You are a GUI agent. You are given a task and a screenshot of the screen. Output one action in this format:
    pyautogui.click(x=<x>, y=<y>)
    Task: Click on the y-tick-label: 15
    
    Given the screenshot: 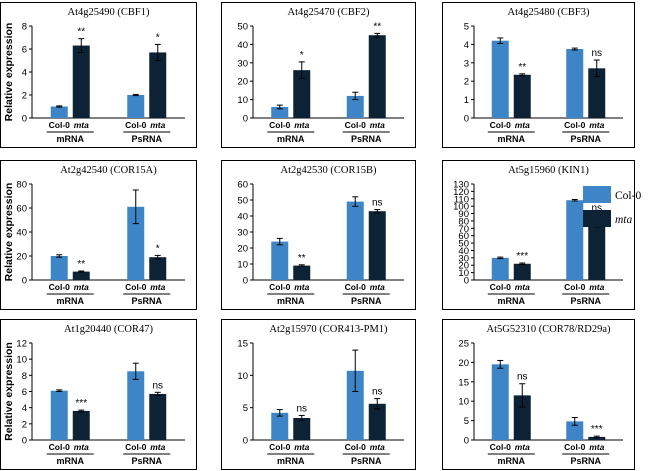 What is the action you would take?
    pyautogui.click(x=463, y=382)
    